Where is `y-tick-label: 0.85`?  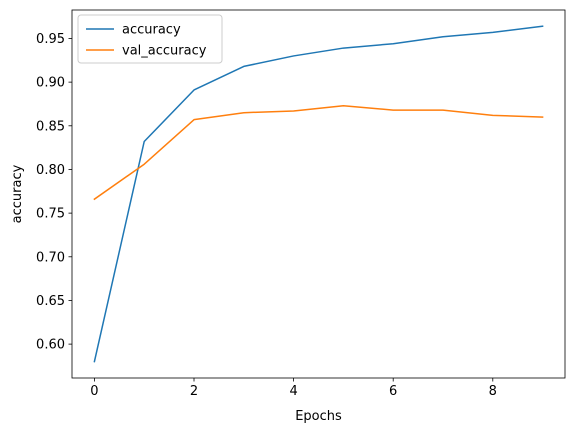 y-tick-label: 0.85 is located at coordinates (50, 126).